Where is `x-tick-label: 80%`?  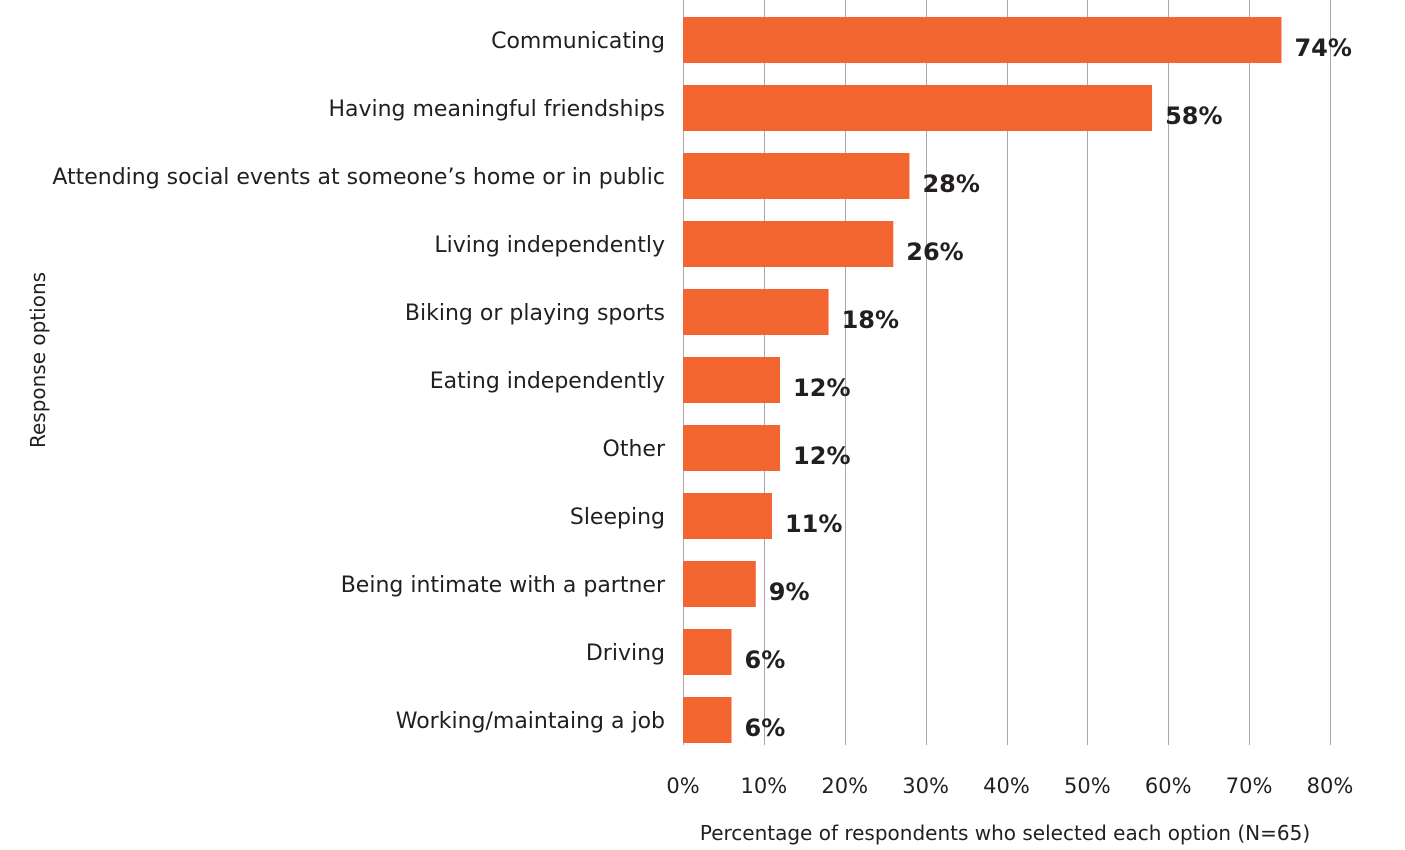 x-tick-label: 80% is located at coordinates (1330, 786).